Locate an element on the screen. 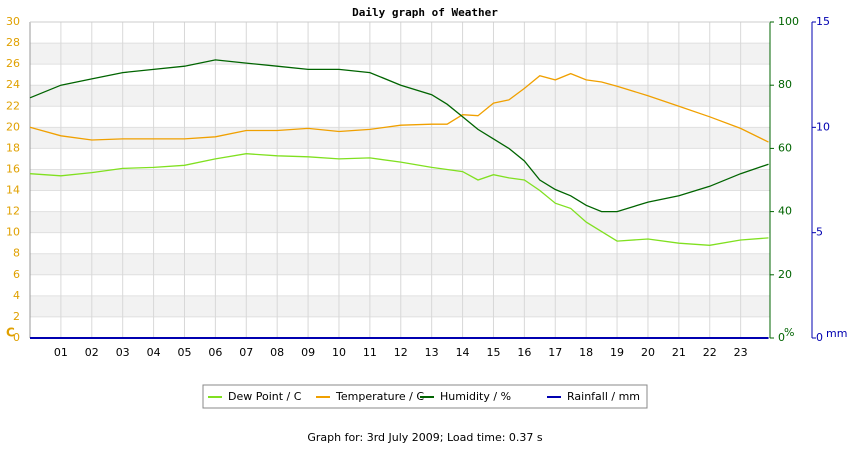 This screenshot has height=450, width=850. x-tick-label: 10 is located at coordinates (339, 352).